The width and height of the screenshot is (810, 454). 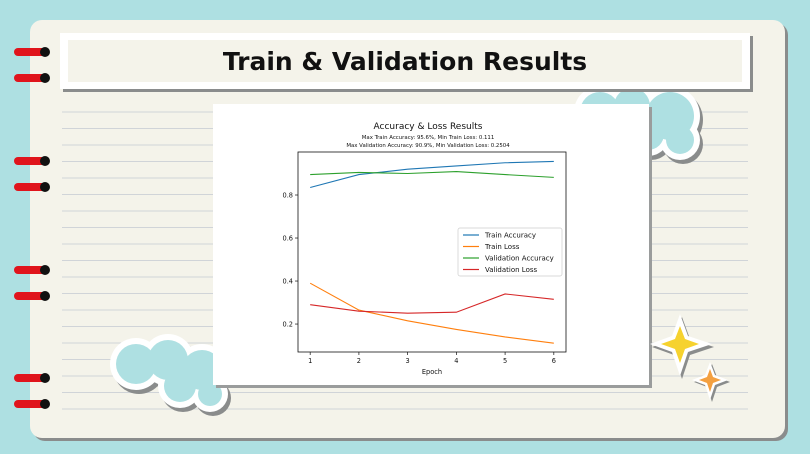 What do you see at coordinates (290, 259) in the screenshot?
I see `y-axis: 0.2 0.4 0.6 0.8` at bounding box center [290, 259].